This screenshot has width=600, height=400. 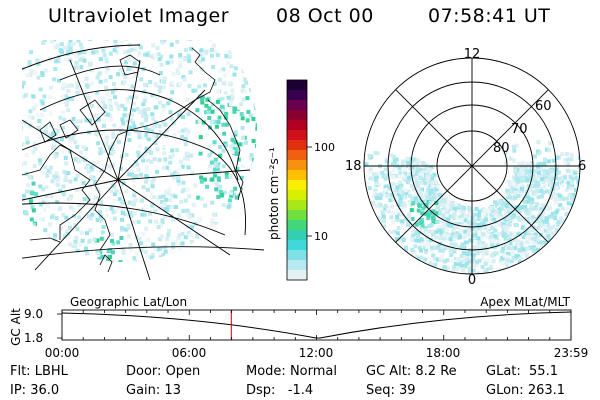 What do you see at coordinates (153, 390) in the screenshot?
I see `info-gain: Gain: 13` at bounding box center [153, 390].